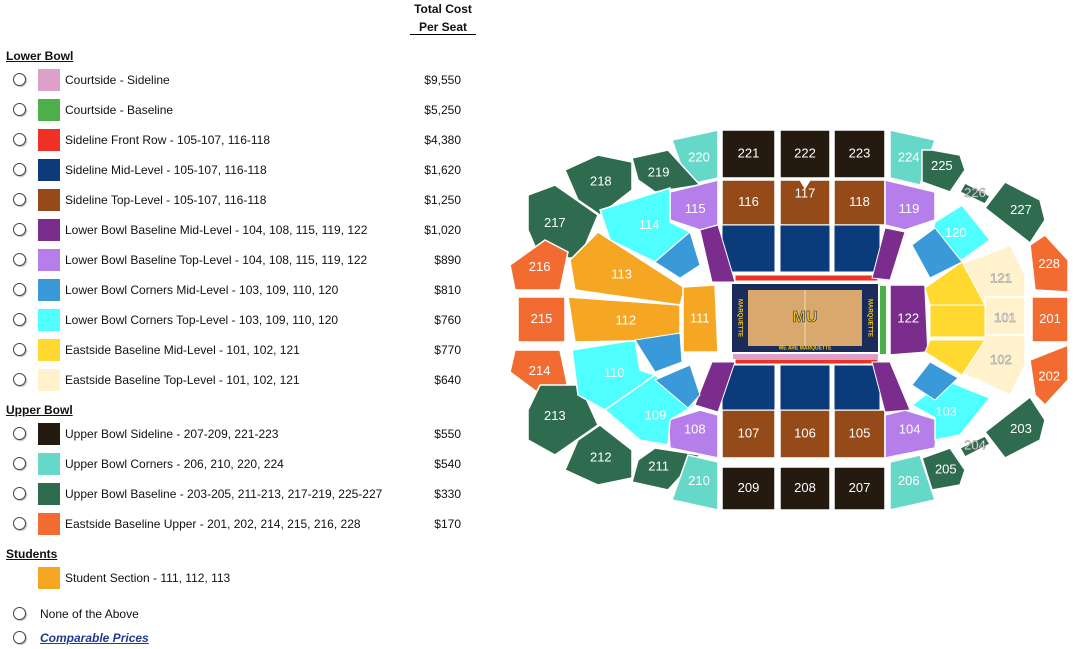  What do you see at coordinates (148, 578) in the screenshot?
I see `option-label: Student Section - 111, 112, 113` at bounding box center [148, 578].